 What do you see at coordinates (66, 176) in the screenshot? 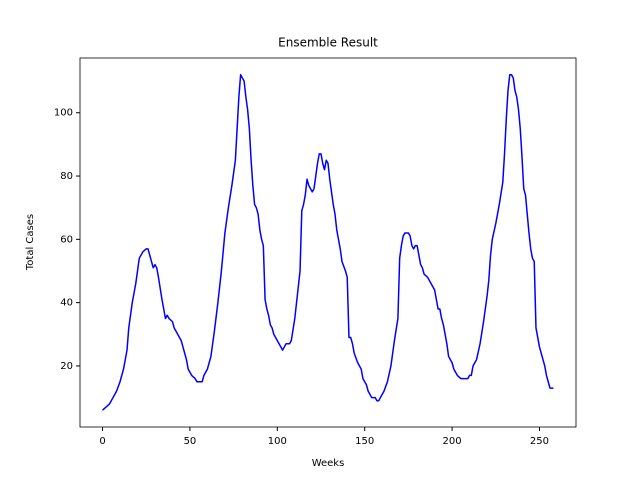
I see `y-tick-label: 80` at bounding box center [66, 176].